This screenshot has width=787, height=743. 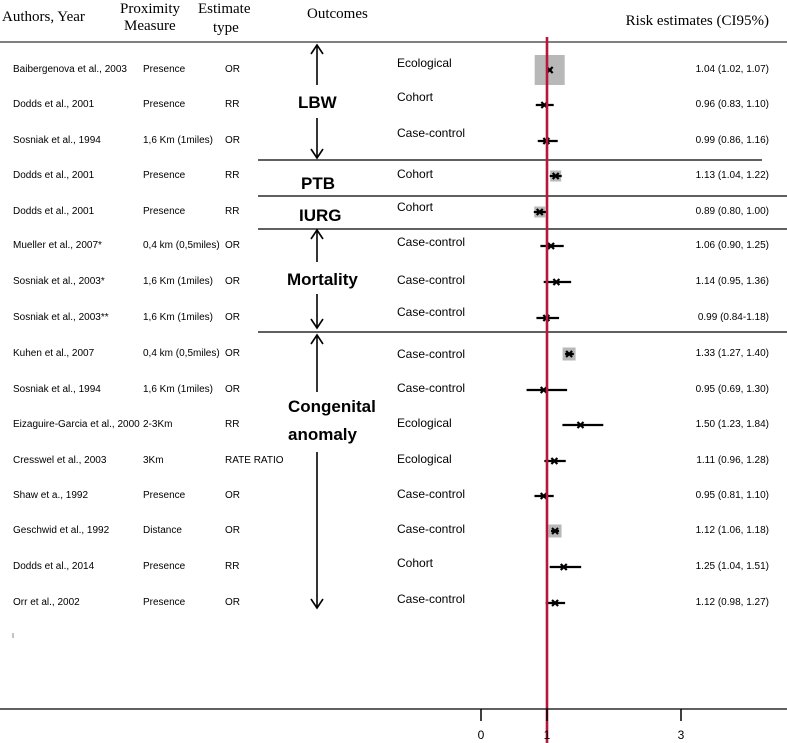 What do you see at coordinates (732, 530) in the screenshot?
I see `study-estimate-label: 1.12 (1.06, 1.18)` at bounding box center [732, 530].